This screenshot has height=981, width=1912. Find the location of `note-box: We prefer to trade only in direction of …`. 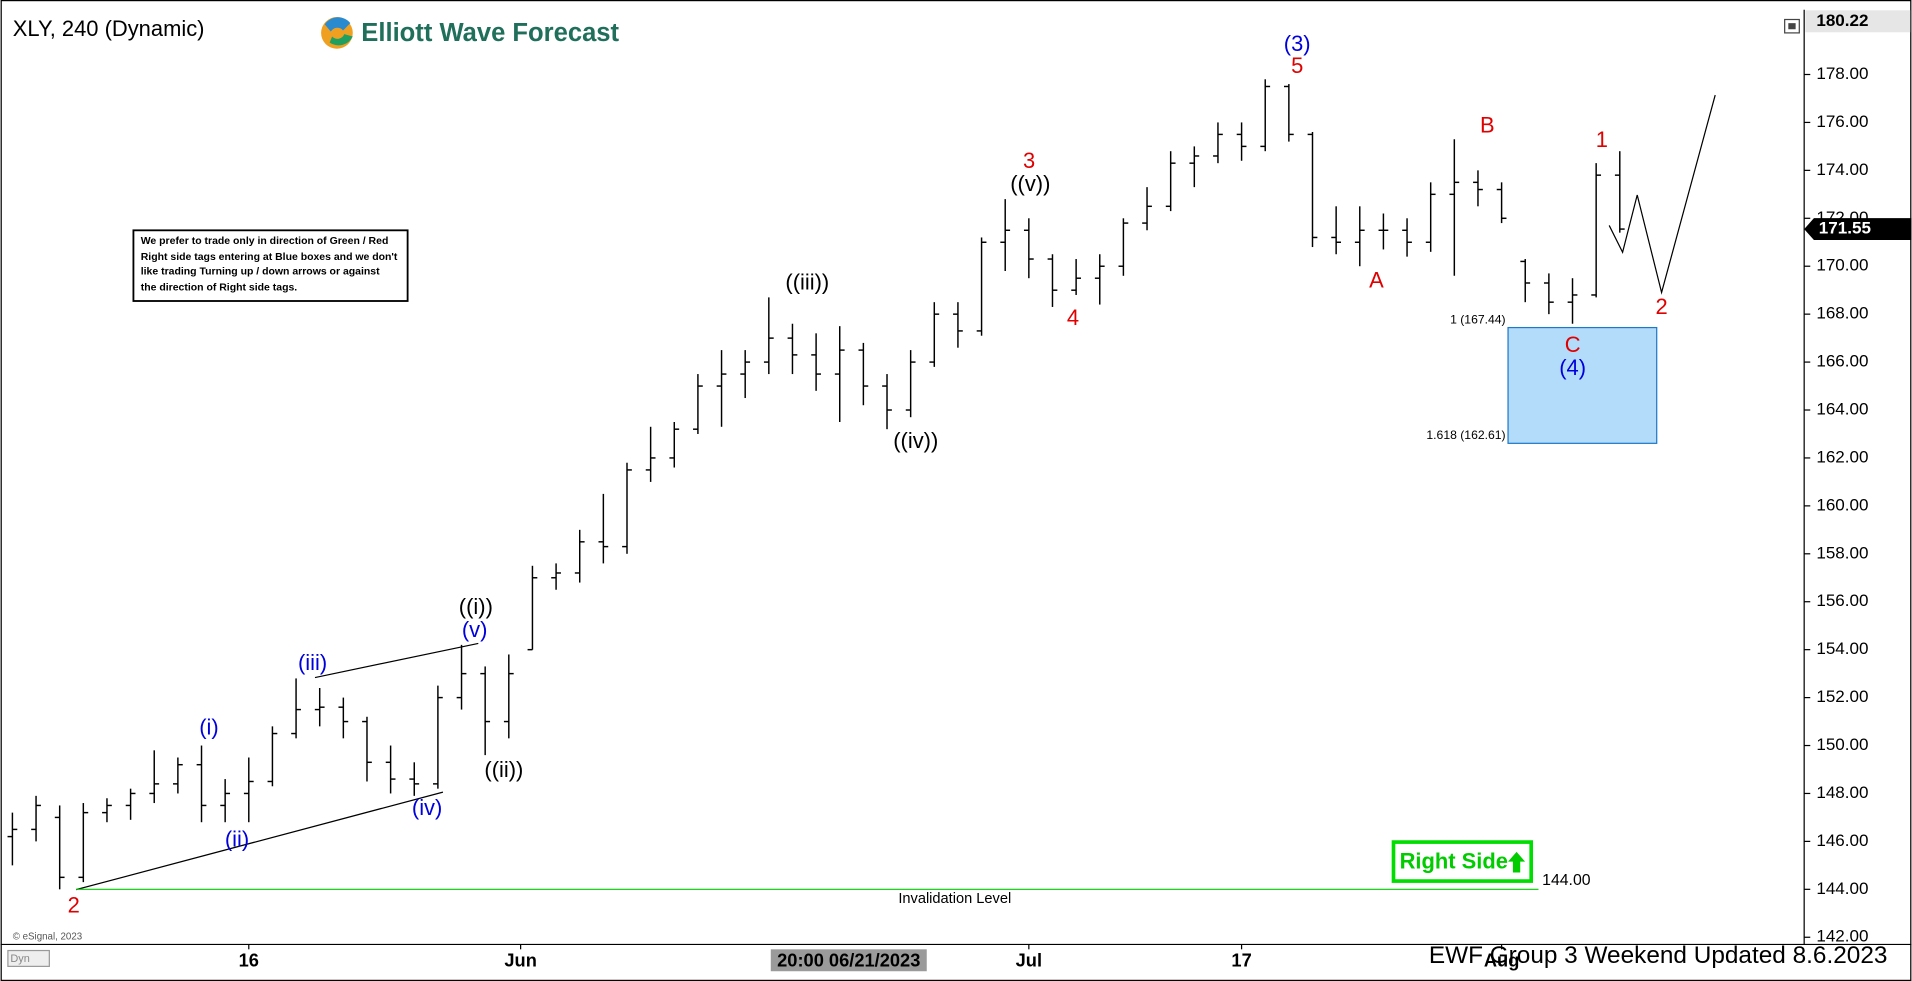

note-box: We prefer to trade only in direction of … is located at coordinates (270, 265).